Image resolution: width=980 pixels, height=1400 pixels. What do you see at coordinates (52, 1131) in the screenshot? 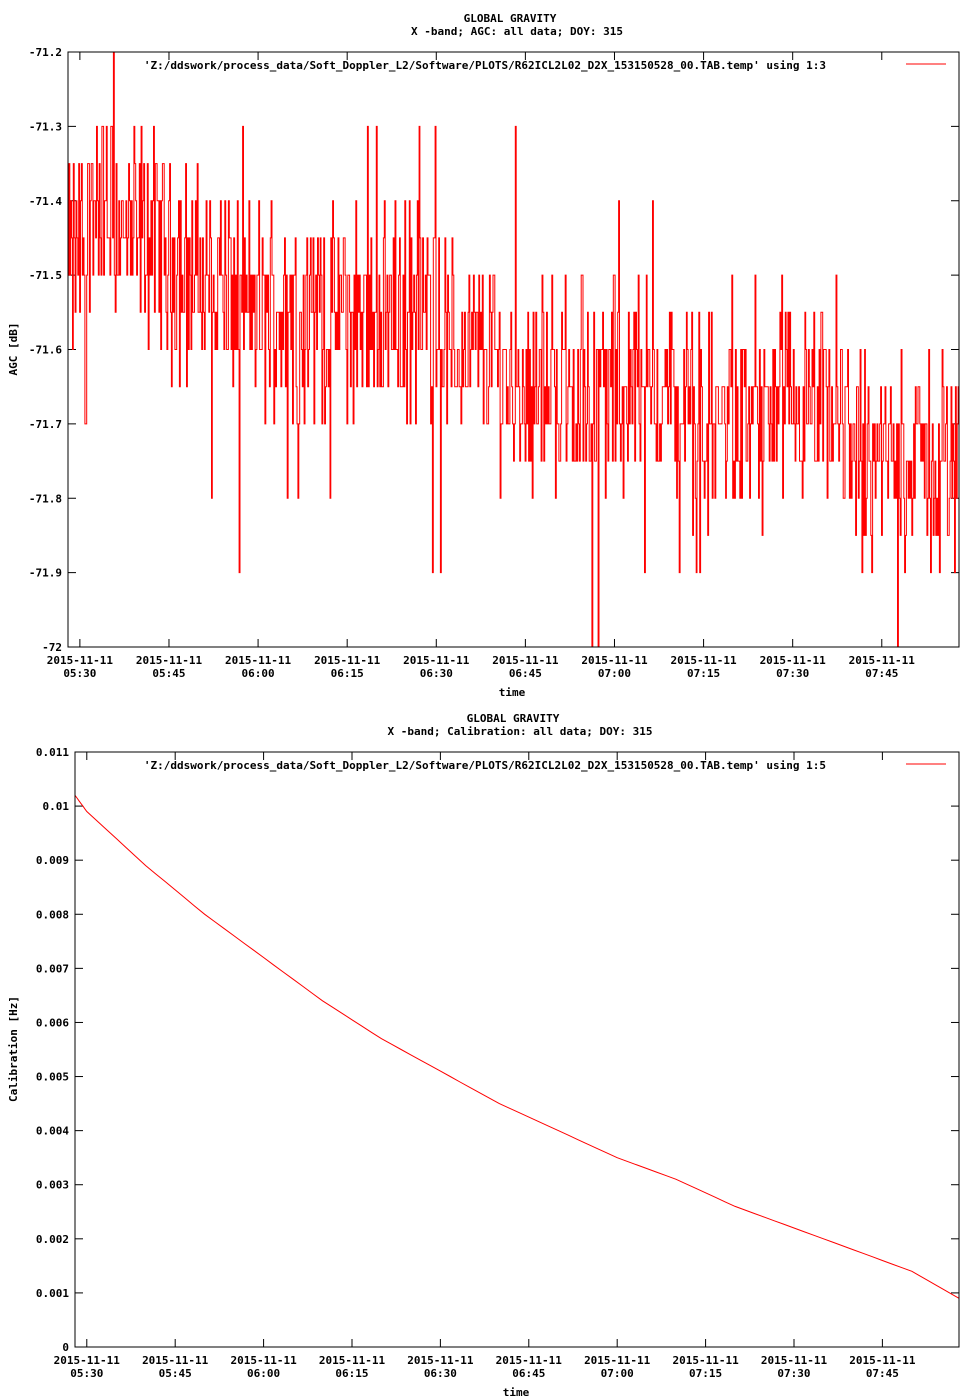
I see `y-tick-label: 0.004` at bounding box center [52, 1131].